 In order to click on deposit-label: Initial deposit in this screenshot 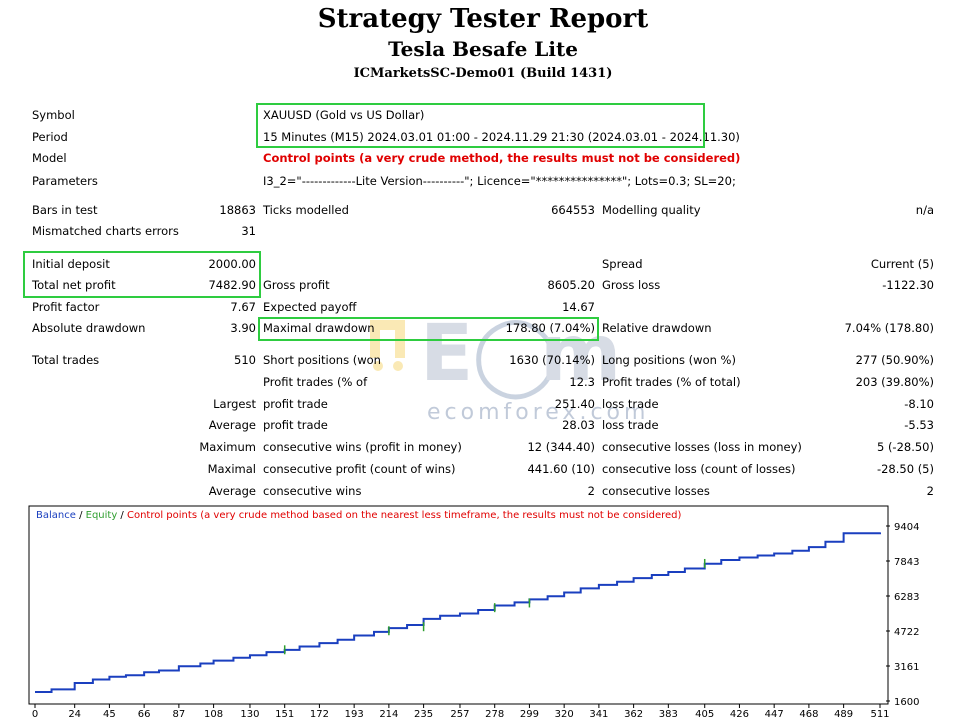, I will do `click(71, 264)`.